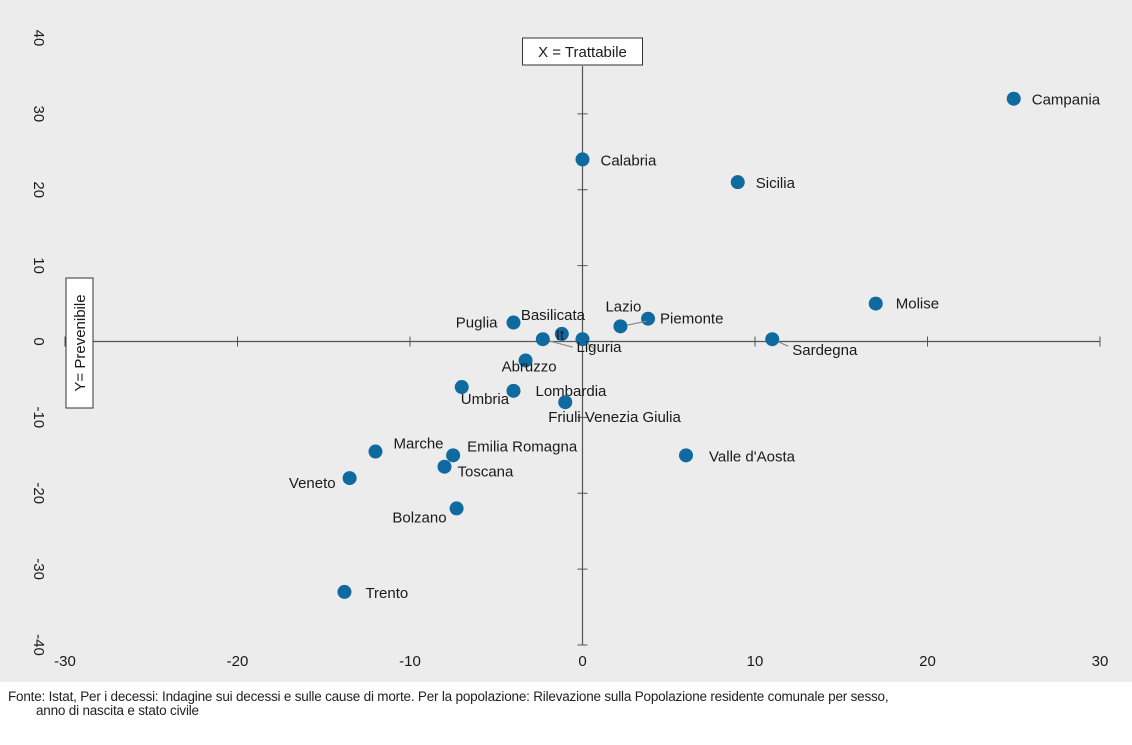  Describe the element at coordinates (620, 326) in the screenshot. I see `point-lazio` at that location.